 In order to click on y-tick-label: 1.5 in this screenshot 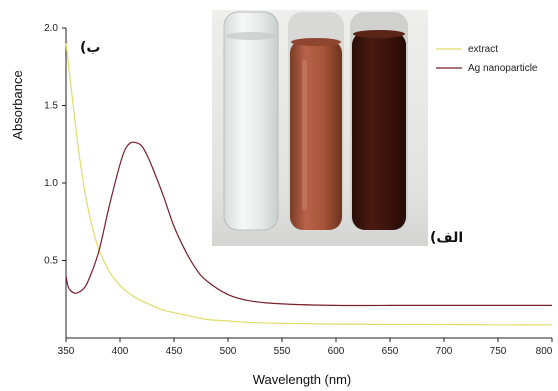, I will do `click(51, 106)`.